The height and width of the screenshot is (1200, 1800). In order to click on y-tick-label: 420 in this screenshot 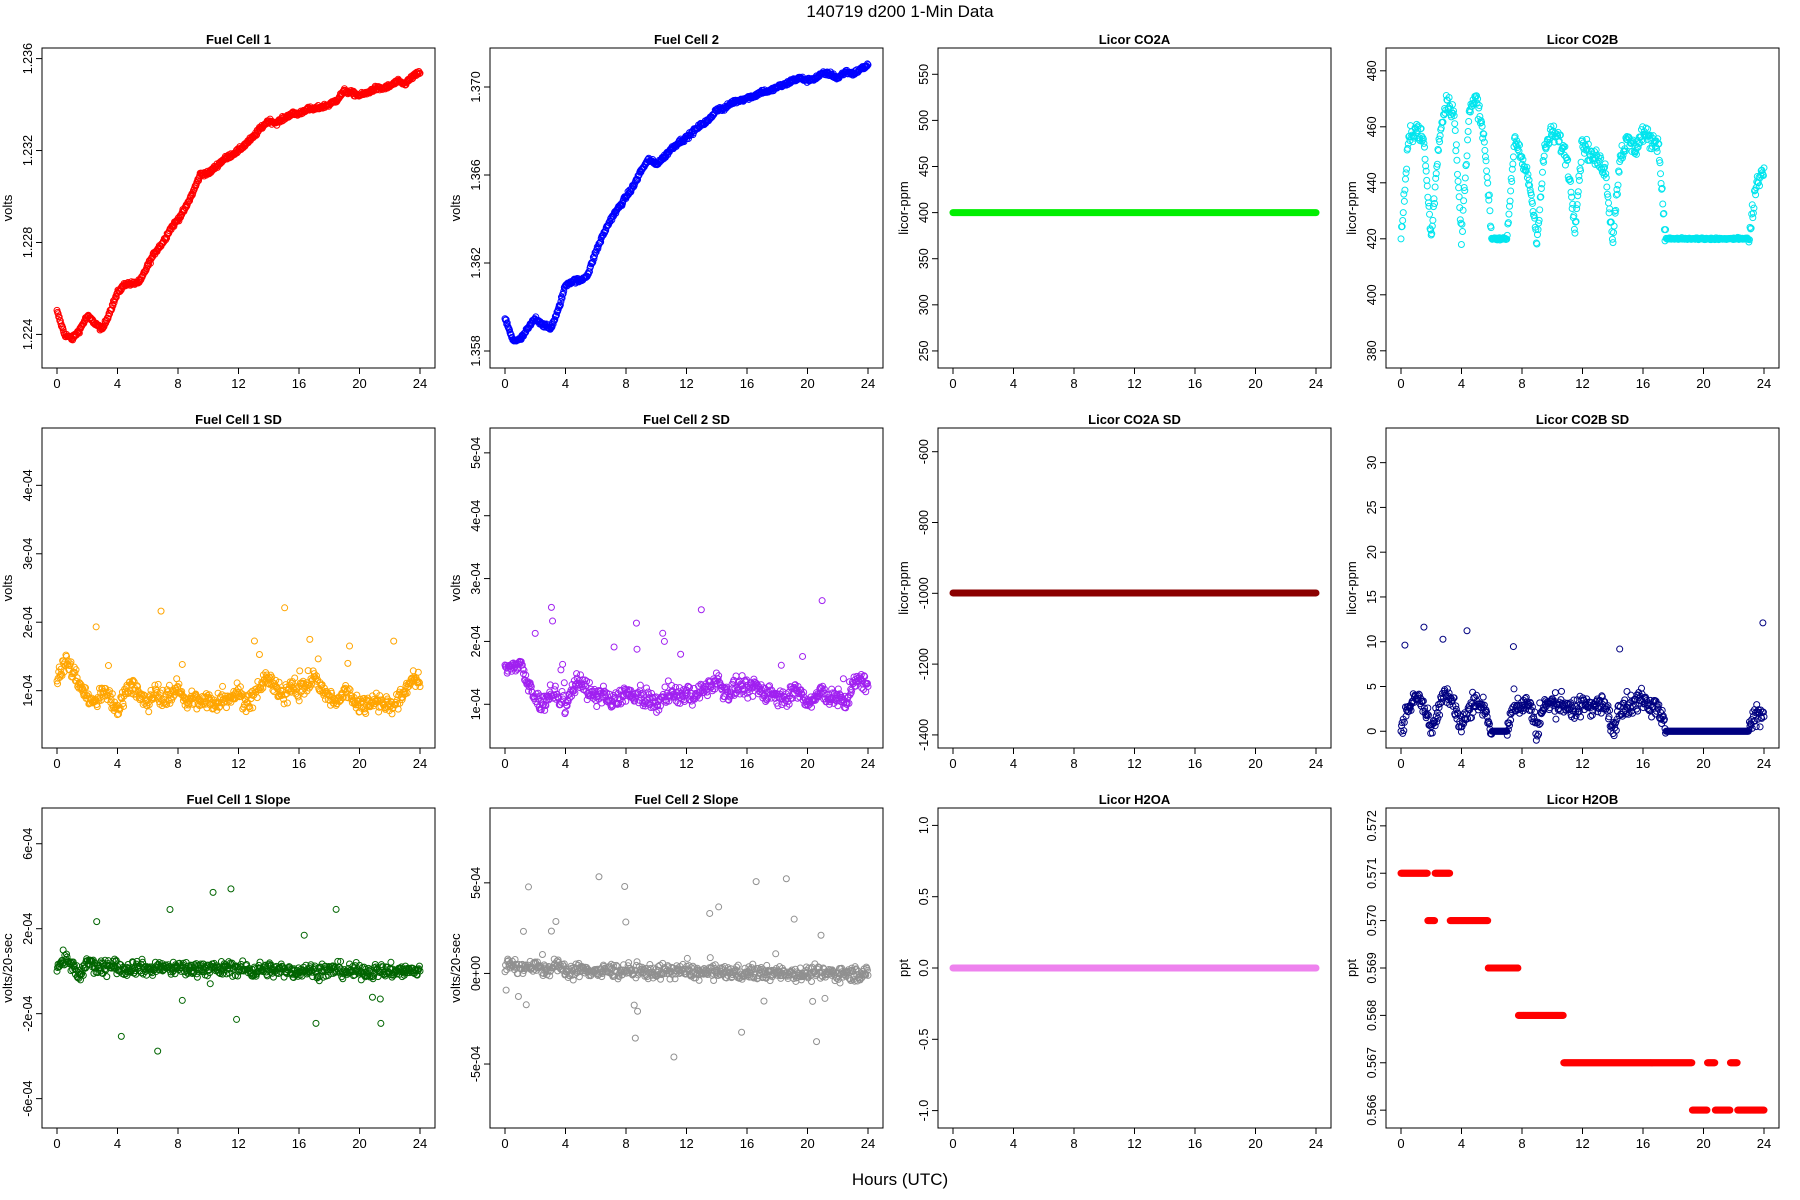, I will do `click(1372, 238)`.